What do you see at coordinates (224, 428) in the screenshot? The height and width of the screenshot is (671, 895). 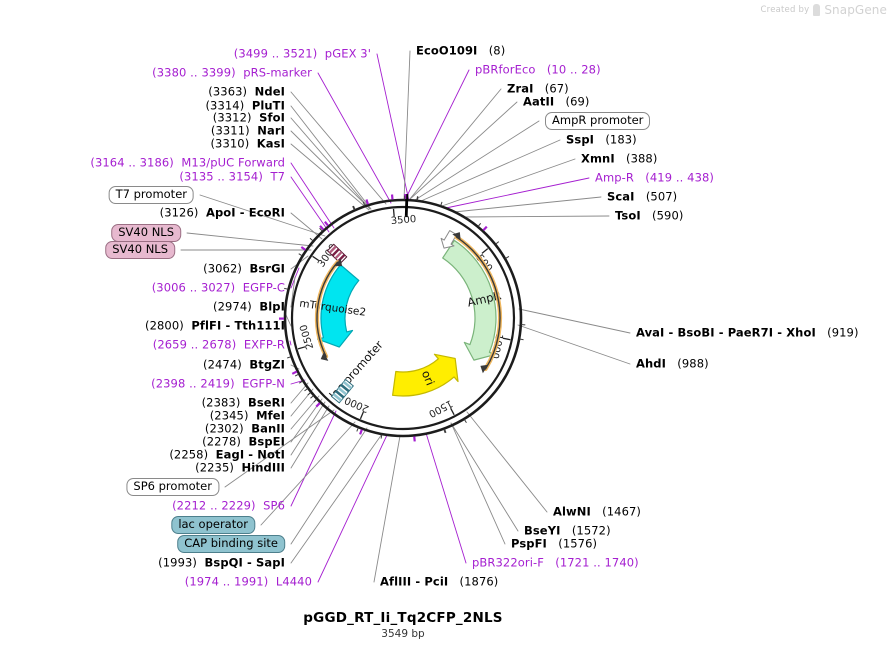 I see `label-position: (2302)` at bounding box center [224, 428].